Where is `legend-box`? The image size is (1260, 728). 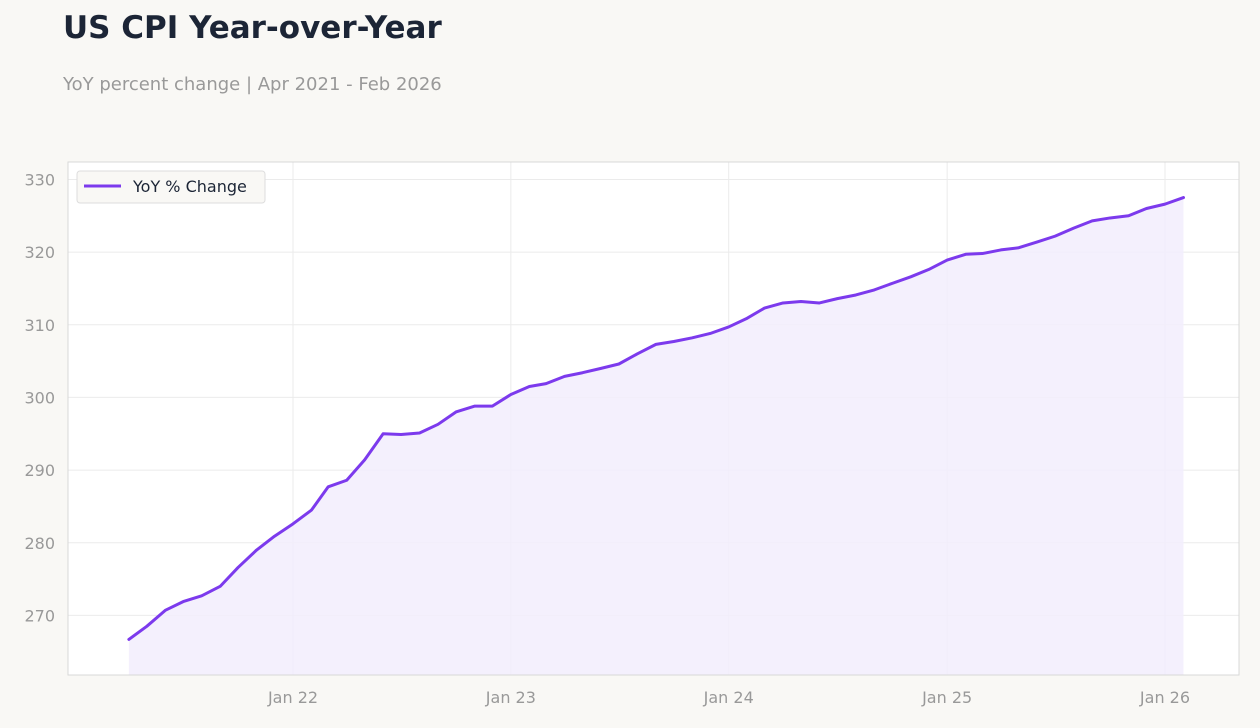
legend-box is located at coordinates (171, 187).